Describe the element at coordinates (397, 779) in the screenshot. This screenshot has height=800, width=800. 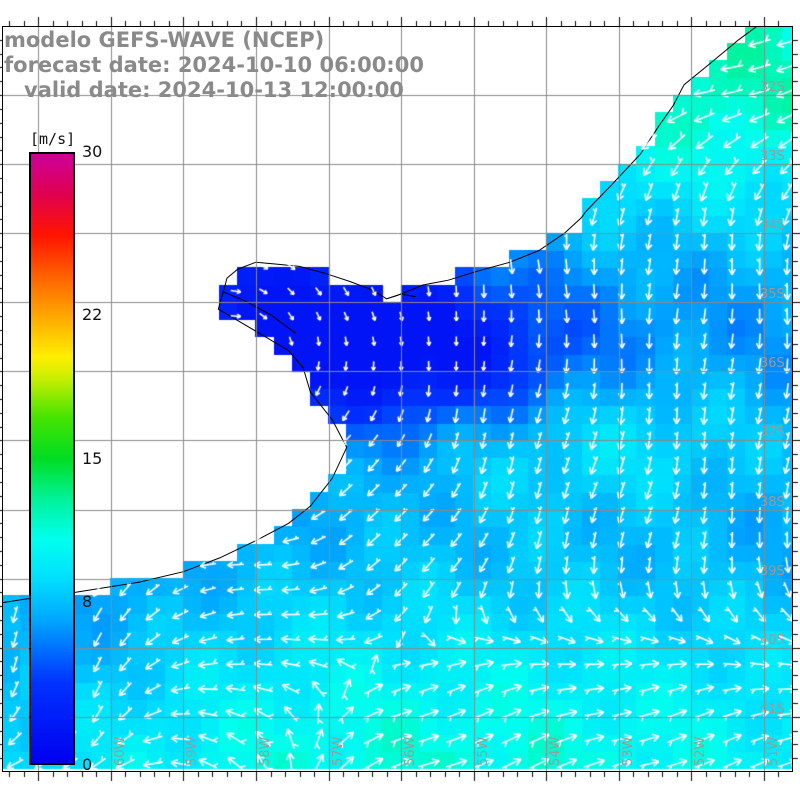
I see `bottom-axis-ticks` at that location.